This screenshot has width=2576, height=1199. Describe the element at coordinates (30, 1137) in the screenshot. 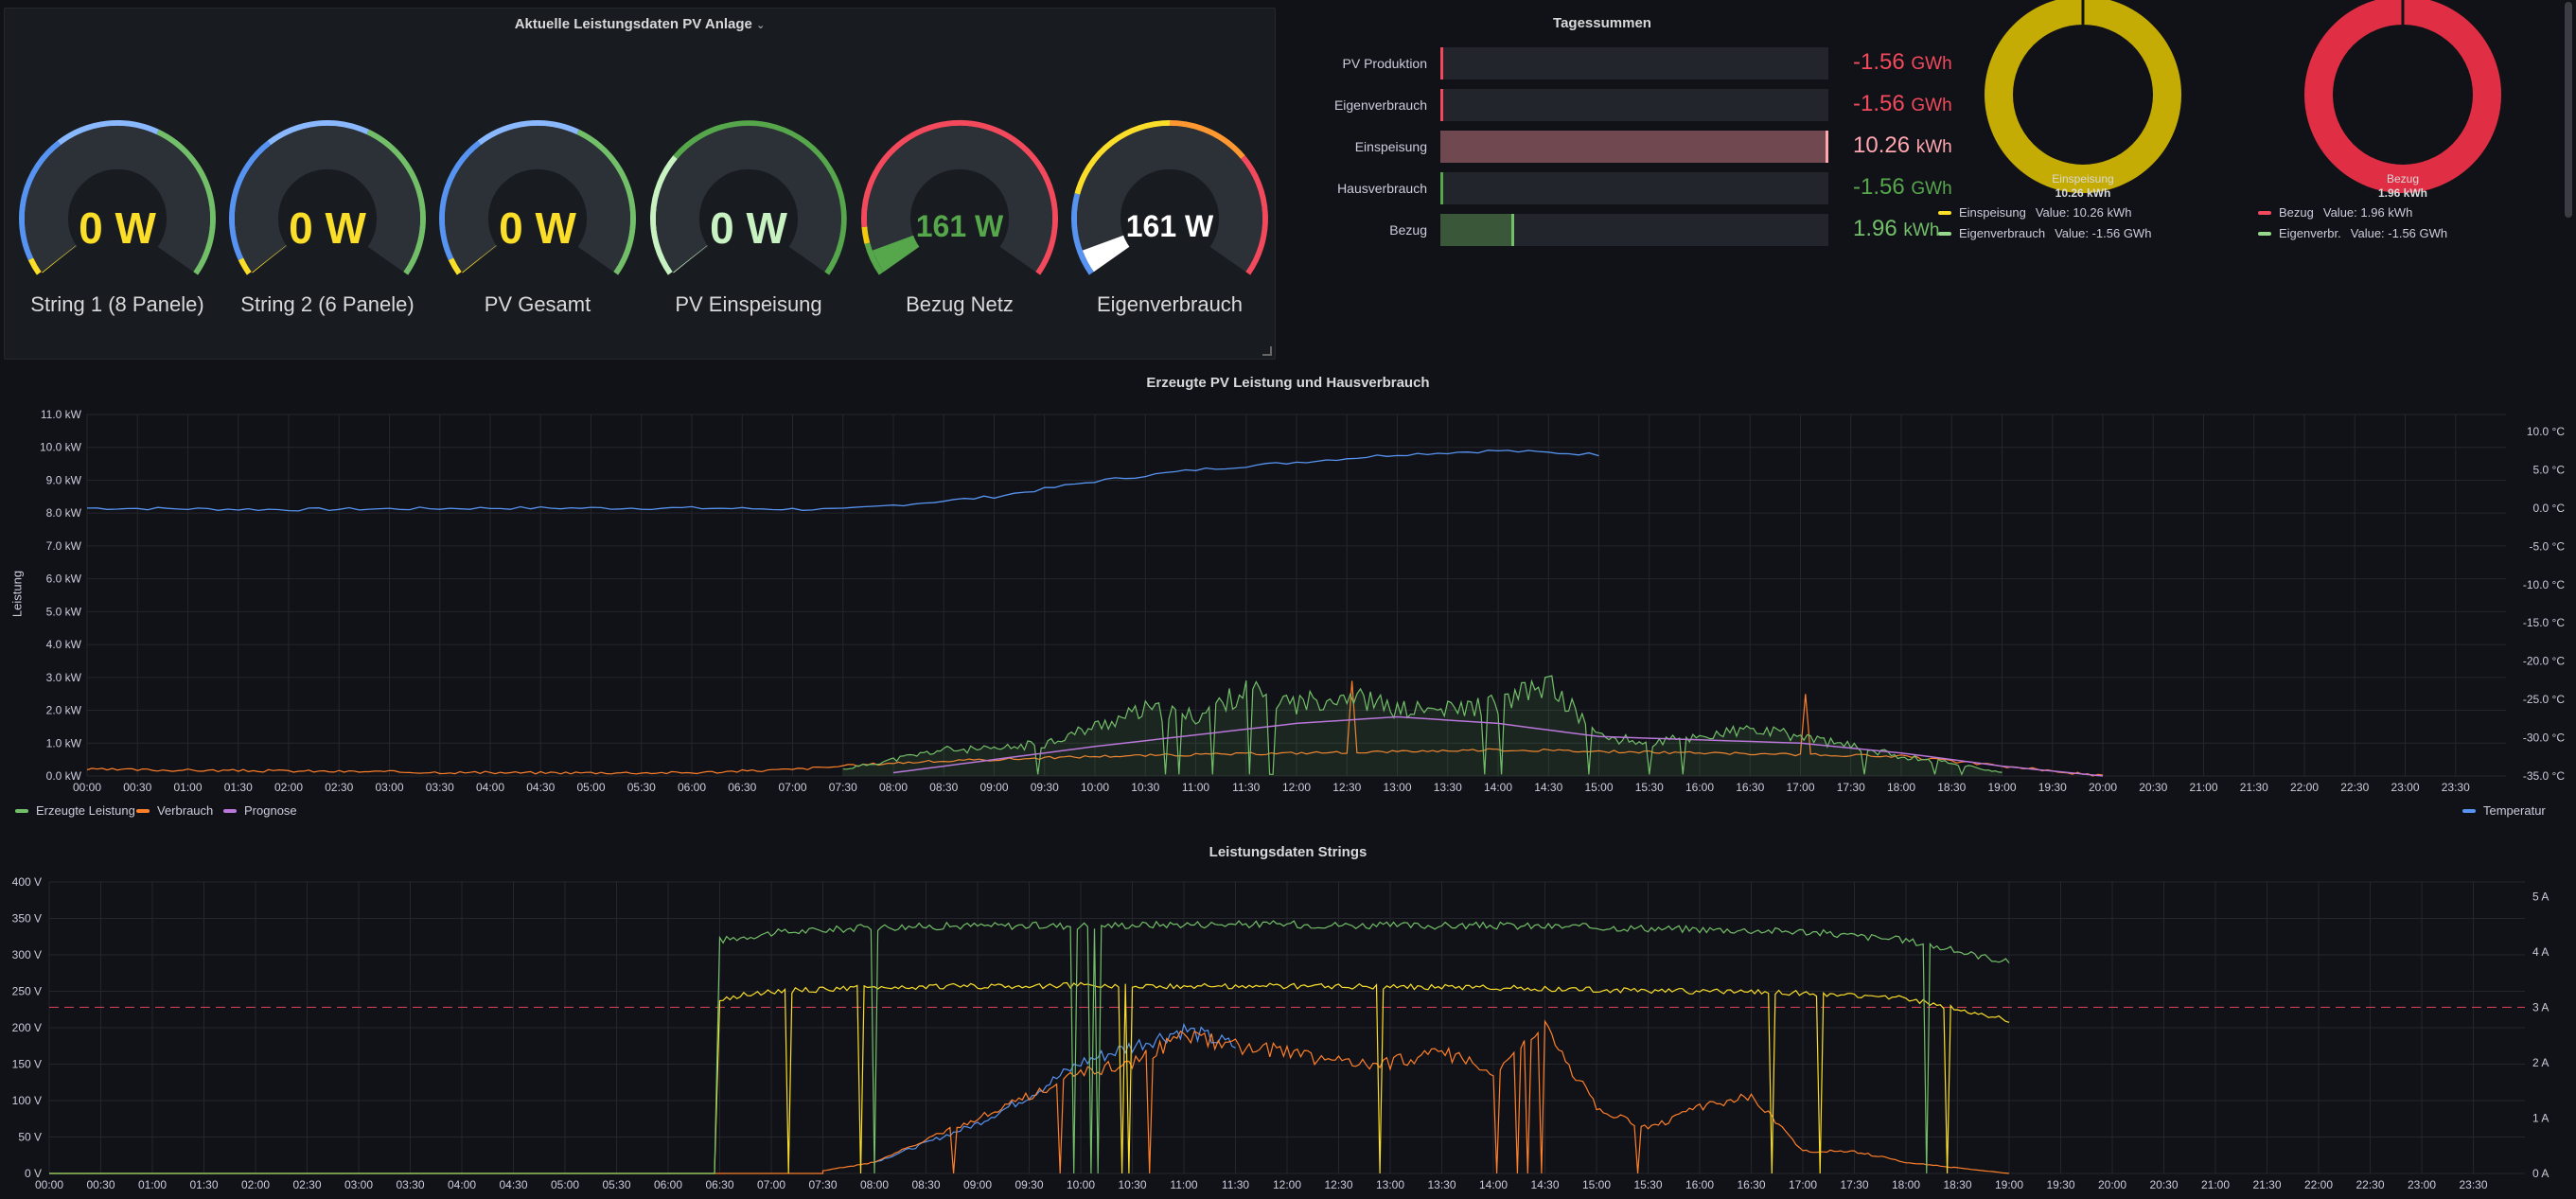

I see `y-tick-label: 50 V` at that location.